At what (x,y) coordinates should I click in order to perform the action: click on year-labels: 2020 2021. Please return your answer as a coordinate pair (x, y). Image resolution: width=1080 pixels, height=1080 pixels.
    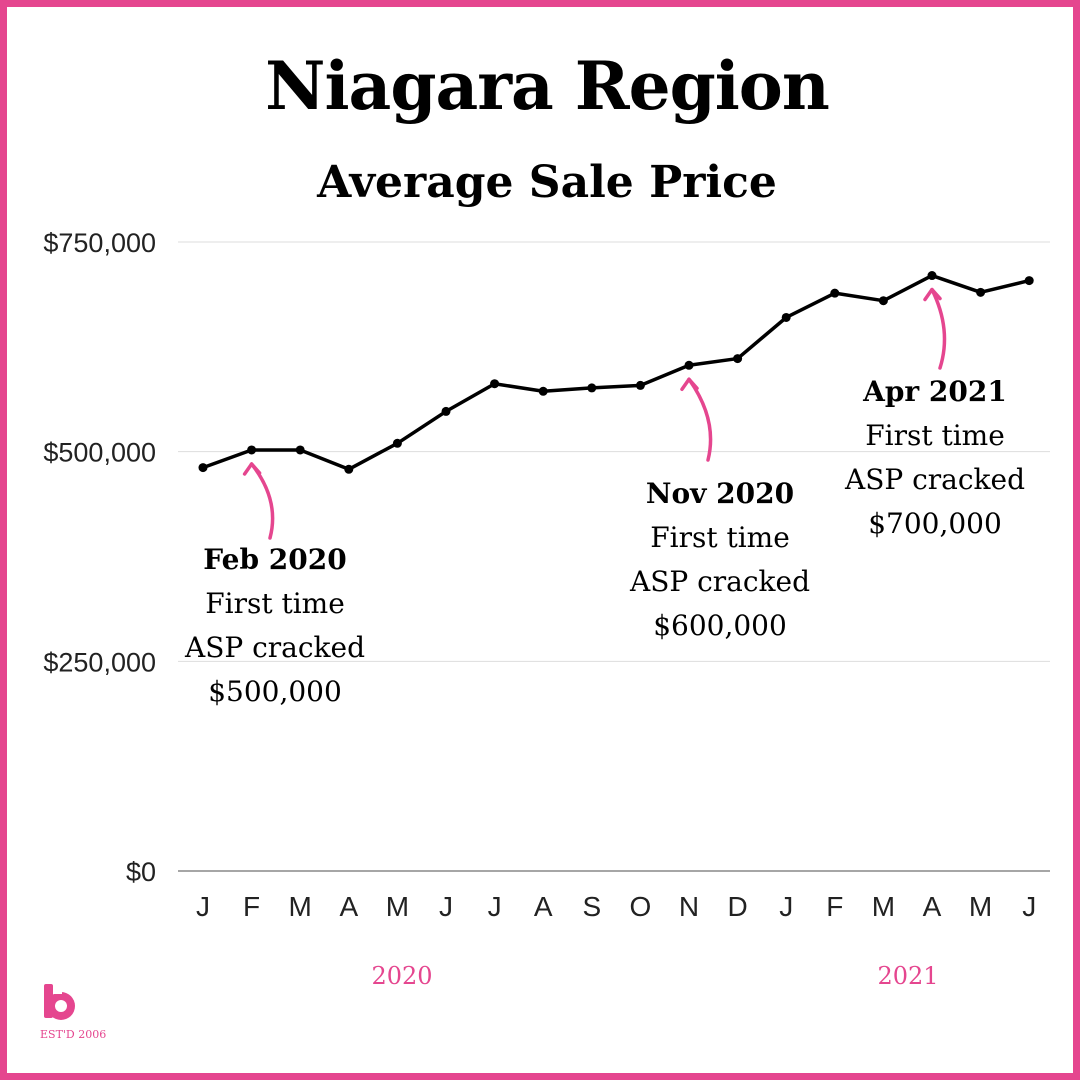
    Looking at the image, I should click on (654, 976).